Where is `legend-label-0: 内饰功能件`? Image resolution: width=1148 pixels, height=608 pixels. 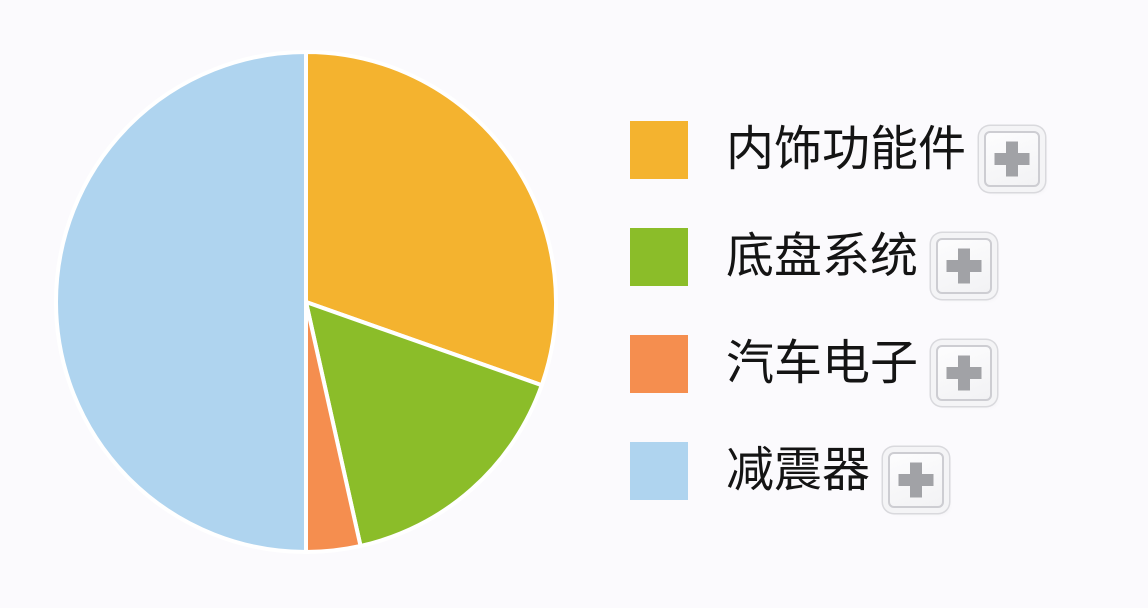 legend-label-0: 内饰功能件 is located at coordinates (846, 149).